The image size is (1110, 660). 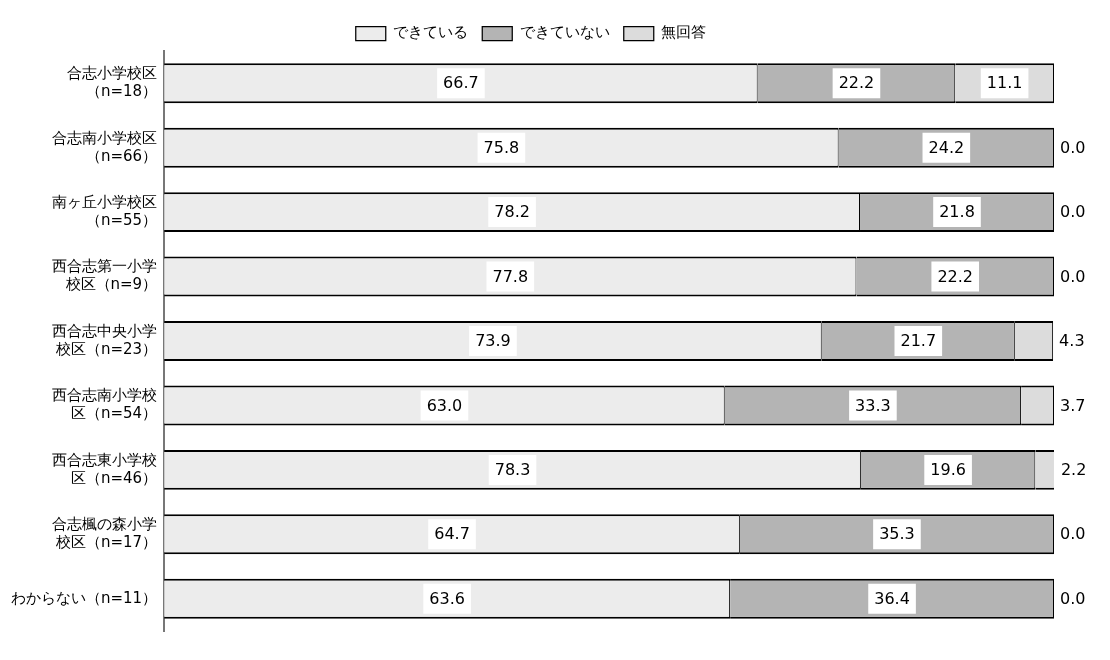 What do you see at coordinates (564, 32) in the screenshot?
I see `legend-label: できていない` at bounding box center [564, 32].